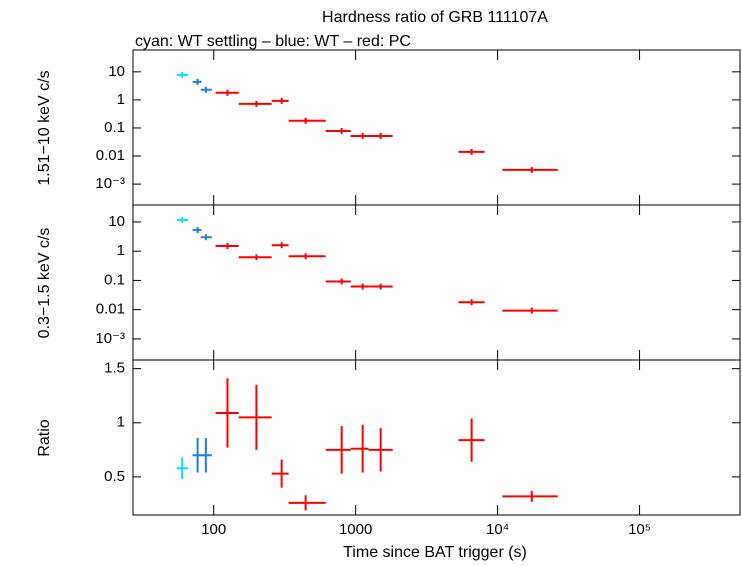 This screenshot has height=566, width=742. What do you see at coordinates (213, 529) in the screenshot?
I see `x-tick-label: 100` at bounding box center [213, 529].